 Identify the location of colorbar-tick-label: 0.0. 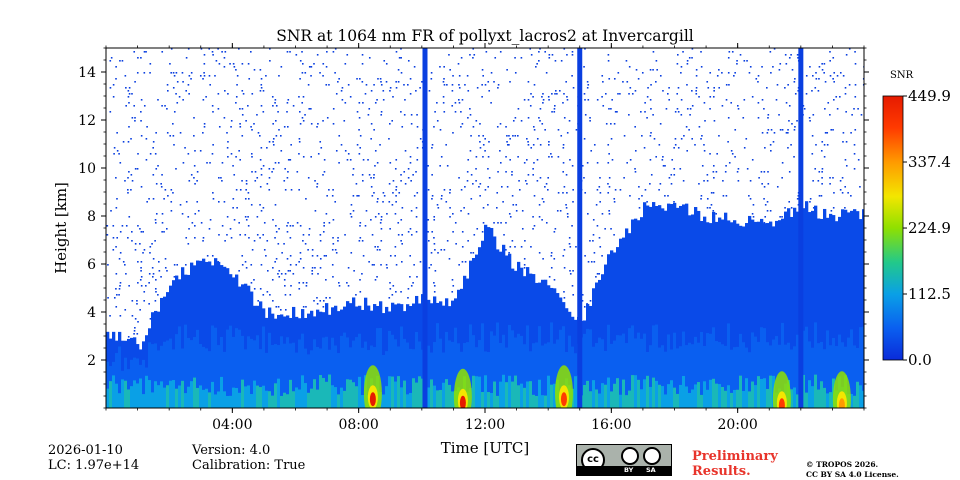
(920, 360).